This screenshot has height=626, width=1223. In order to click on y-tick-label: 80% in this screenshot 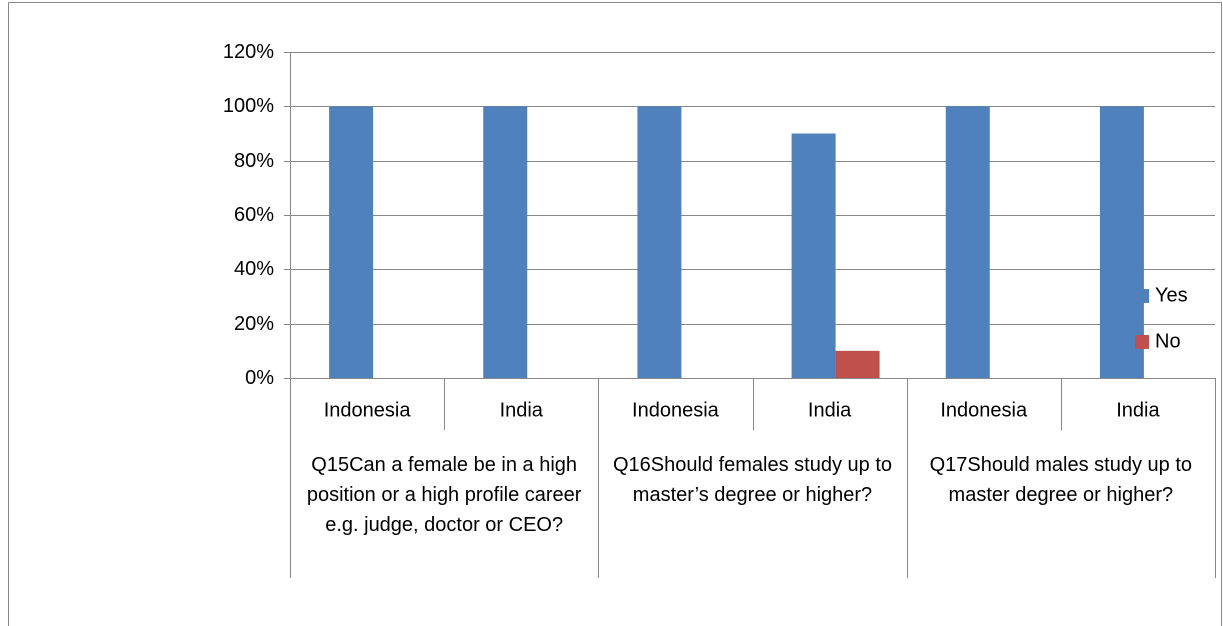, I will do `click(254, 161)`.